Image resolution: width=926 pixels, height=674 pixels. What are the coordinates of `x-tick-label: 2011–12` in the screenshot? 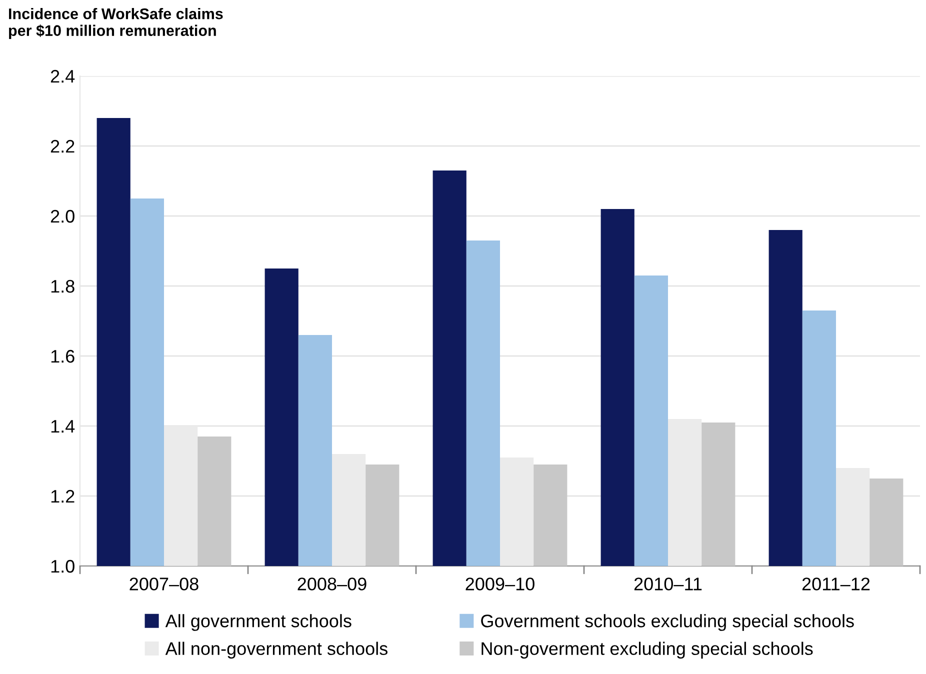 It's located at (836, 584).